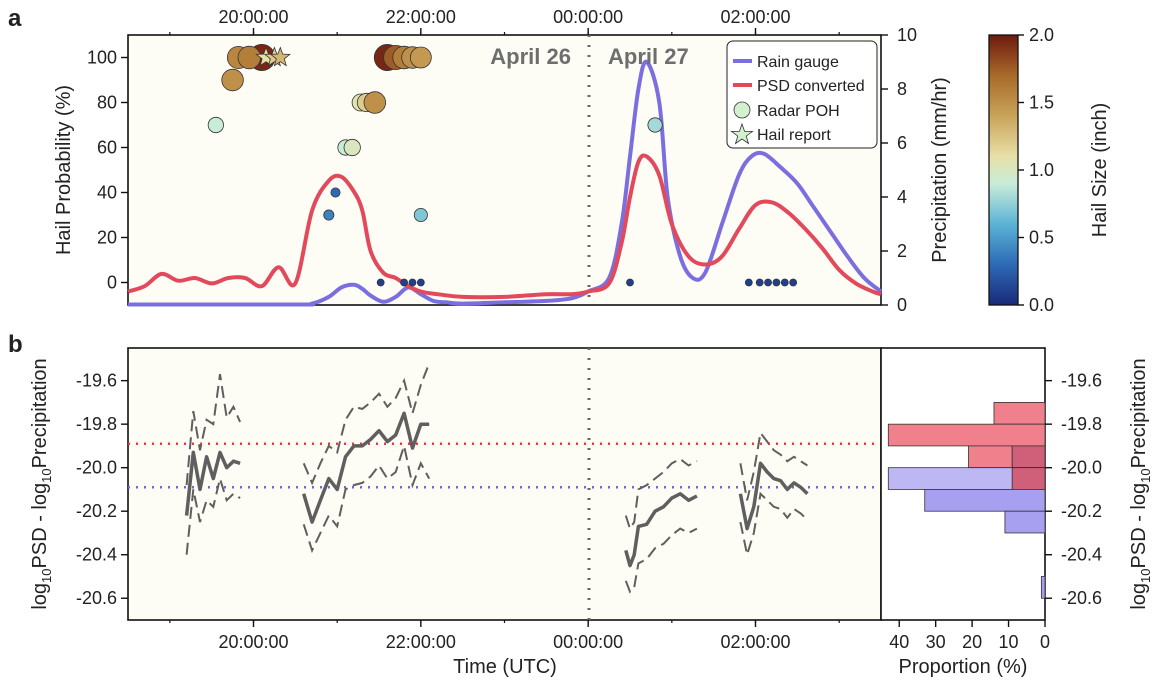 This screenshot has height=682, width=1155. Describe the element at coordinates (504, 636) in the screenshot. I see `panel-b-bottom-axis: 20:00:00 22:00:00 00:00:00 02:00:00` at that location.